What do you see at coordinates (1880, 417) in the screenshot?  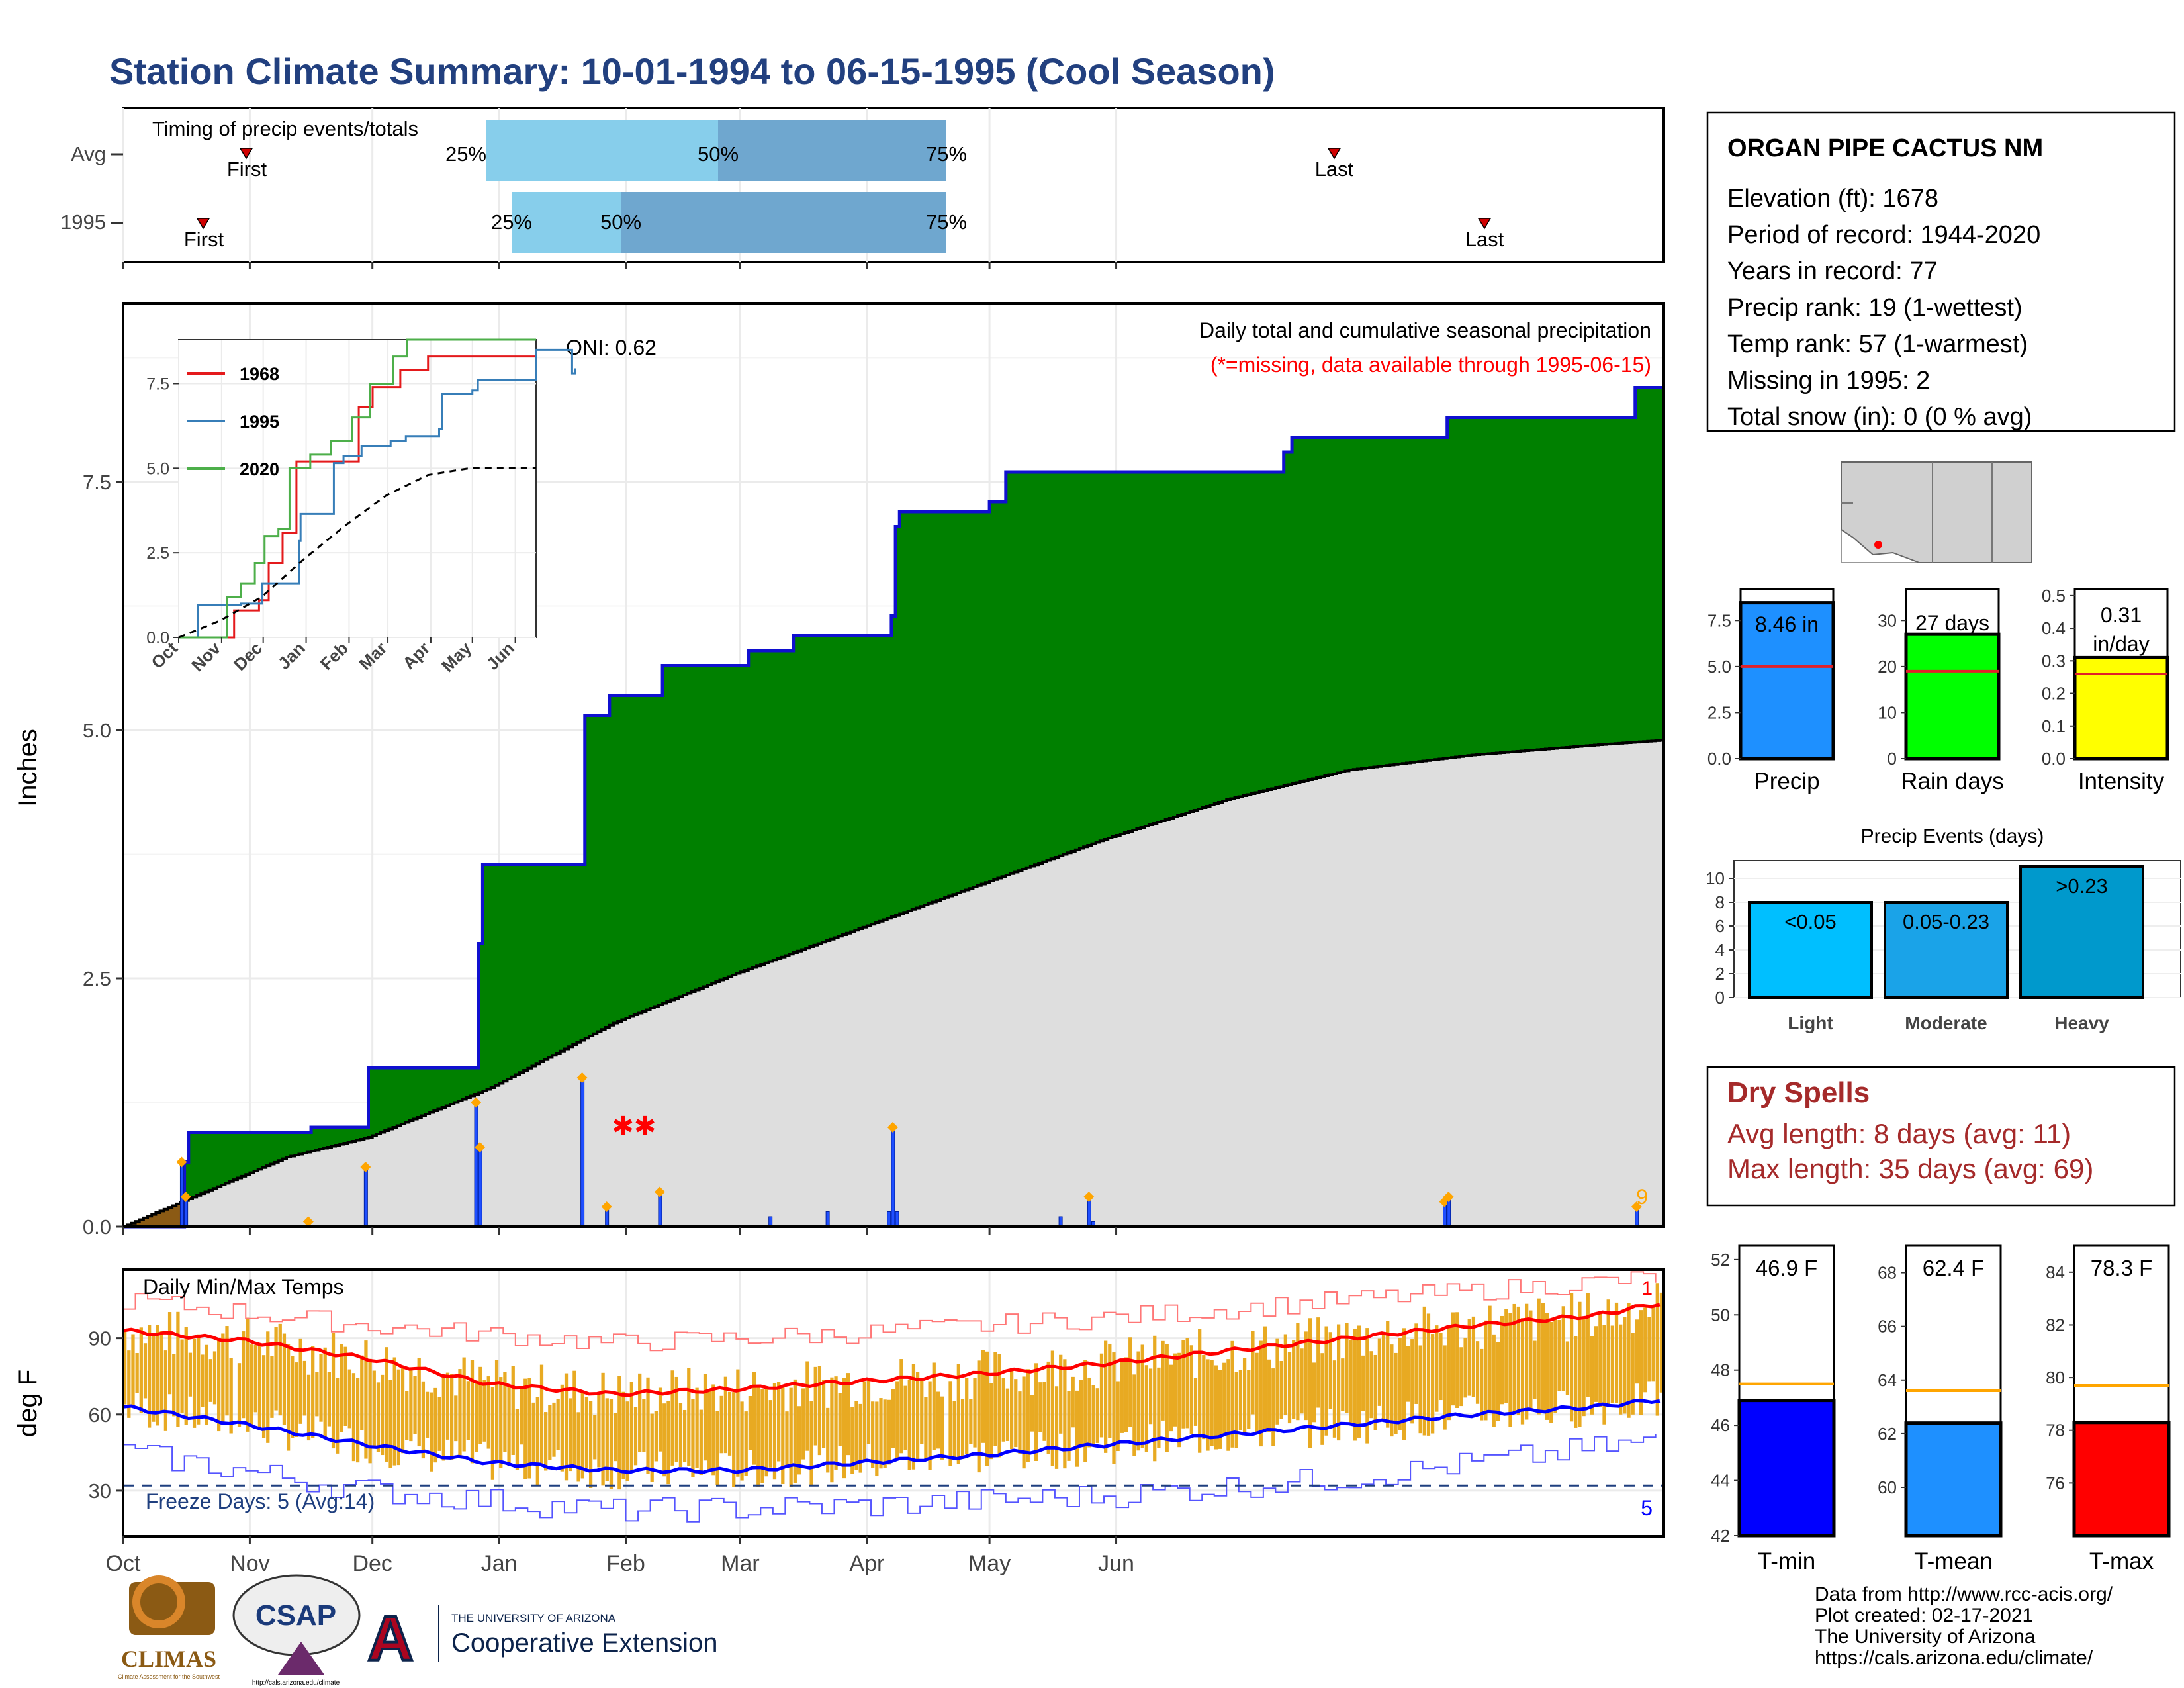 I see `station-snow: Total snow (in): 0 (0 % avg)` at bounding box center [1880, 417].